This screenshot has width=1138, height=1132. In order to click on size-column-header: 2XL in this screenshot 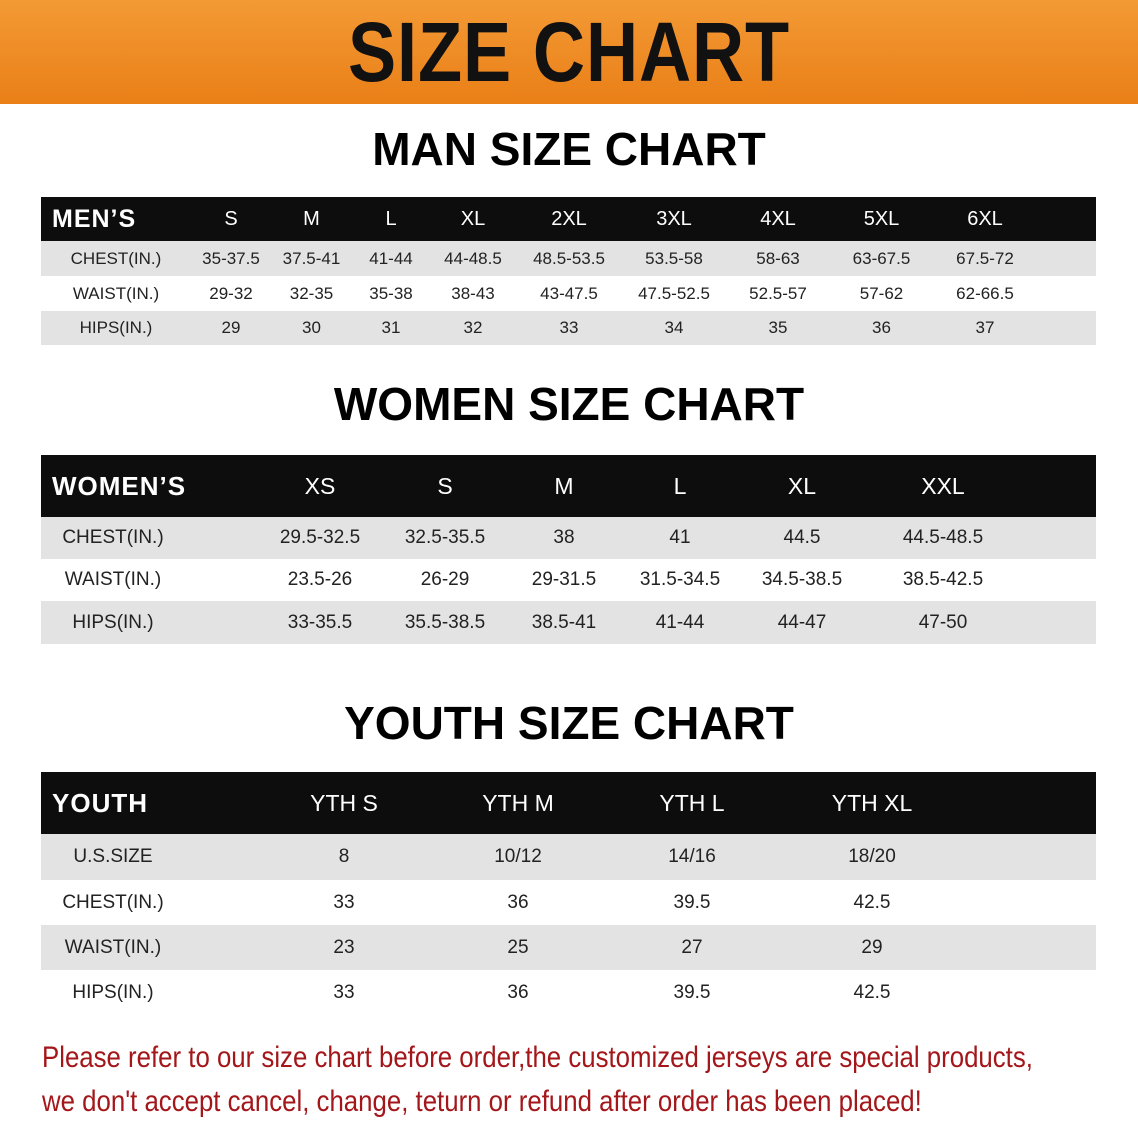, I will do `click(569, 218)`.